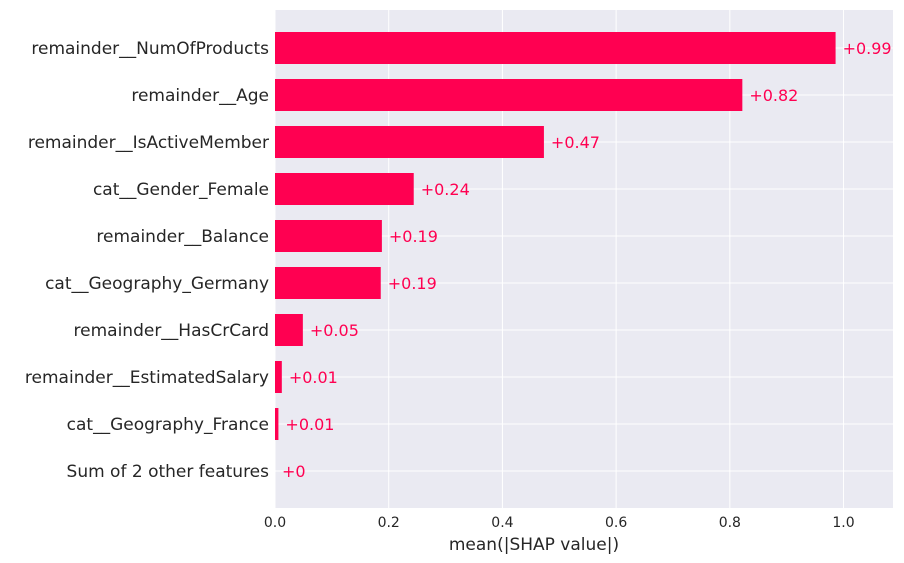  Describe the element at coordinates (157, 284) in the screenshot. I see `category-label: cat__Geography_Germany` at that location.